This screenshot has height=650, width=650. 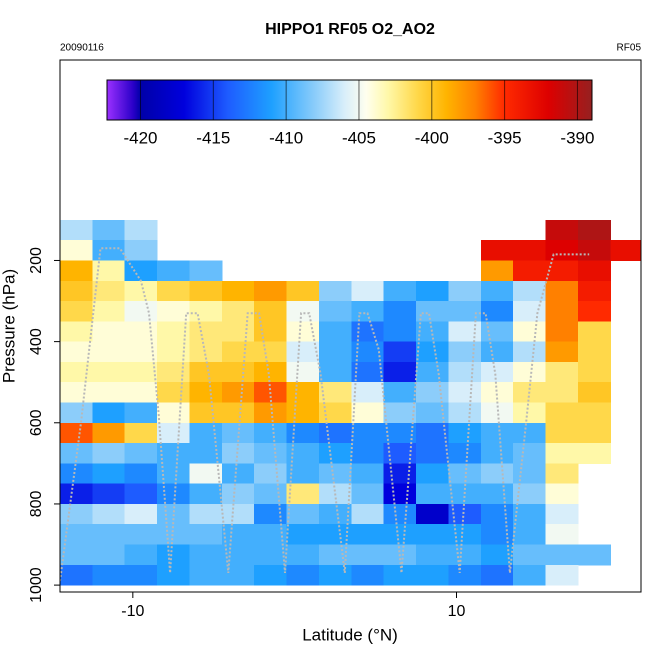 What do you see at coordinates (577, 137) in the screenshot?
I see `colorbar-tick-label: -390` at bounding box center [577, 137].